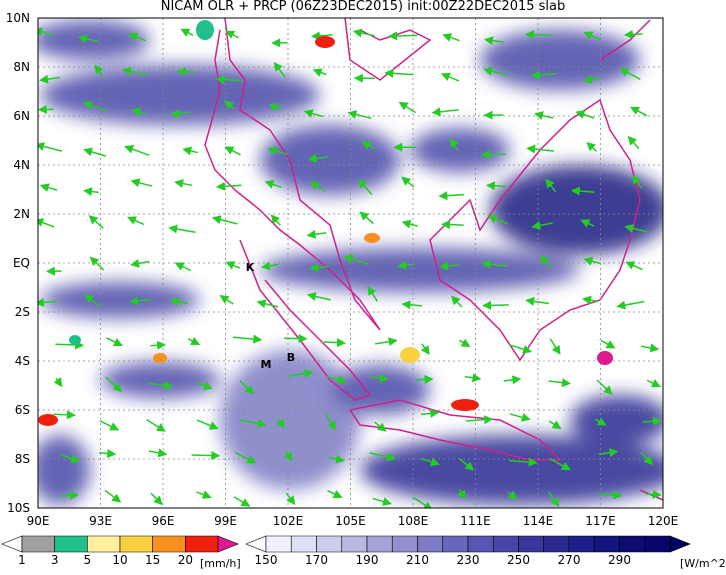 This screenshot has width=726, height=575. What do you see at coordinates (288, 521) in the screenshot?
I see `lon-label: 102E` at bounding box center [288, 521].